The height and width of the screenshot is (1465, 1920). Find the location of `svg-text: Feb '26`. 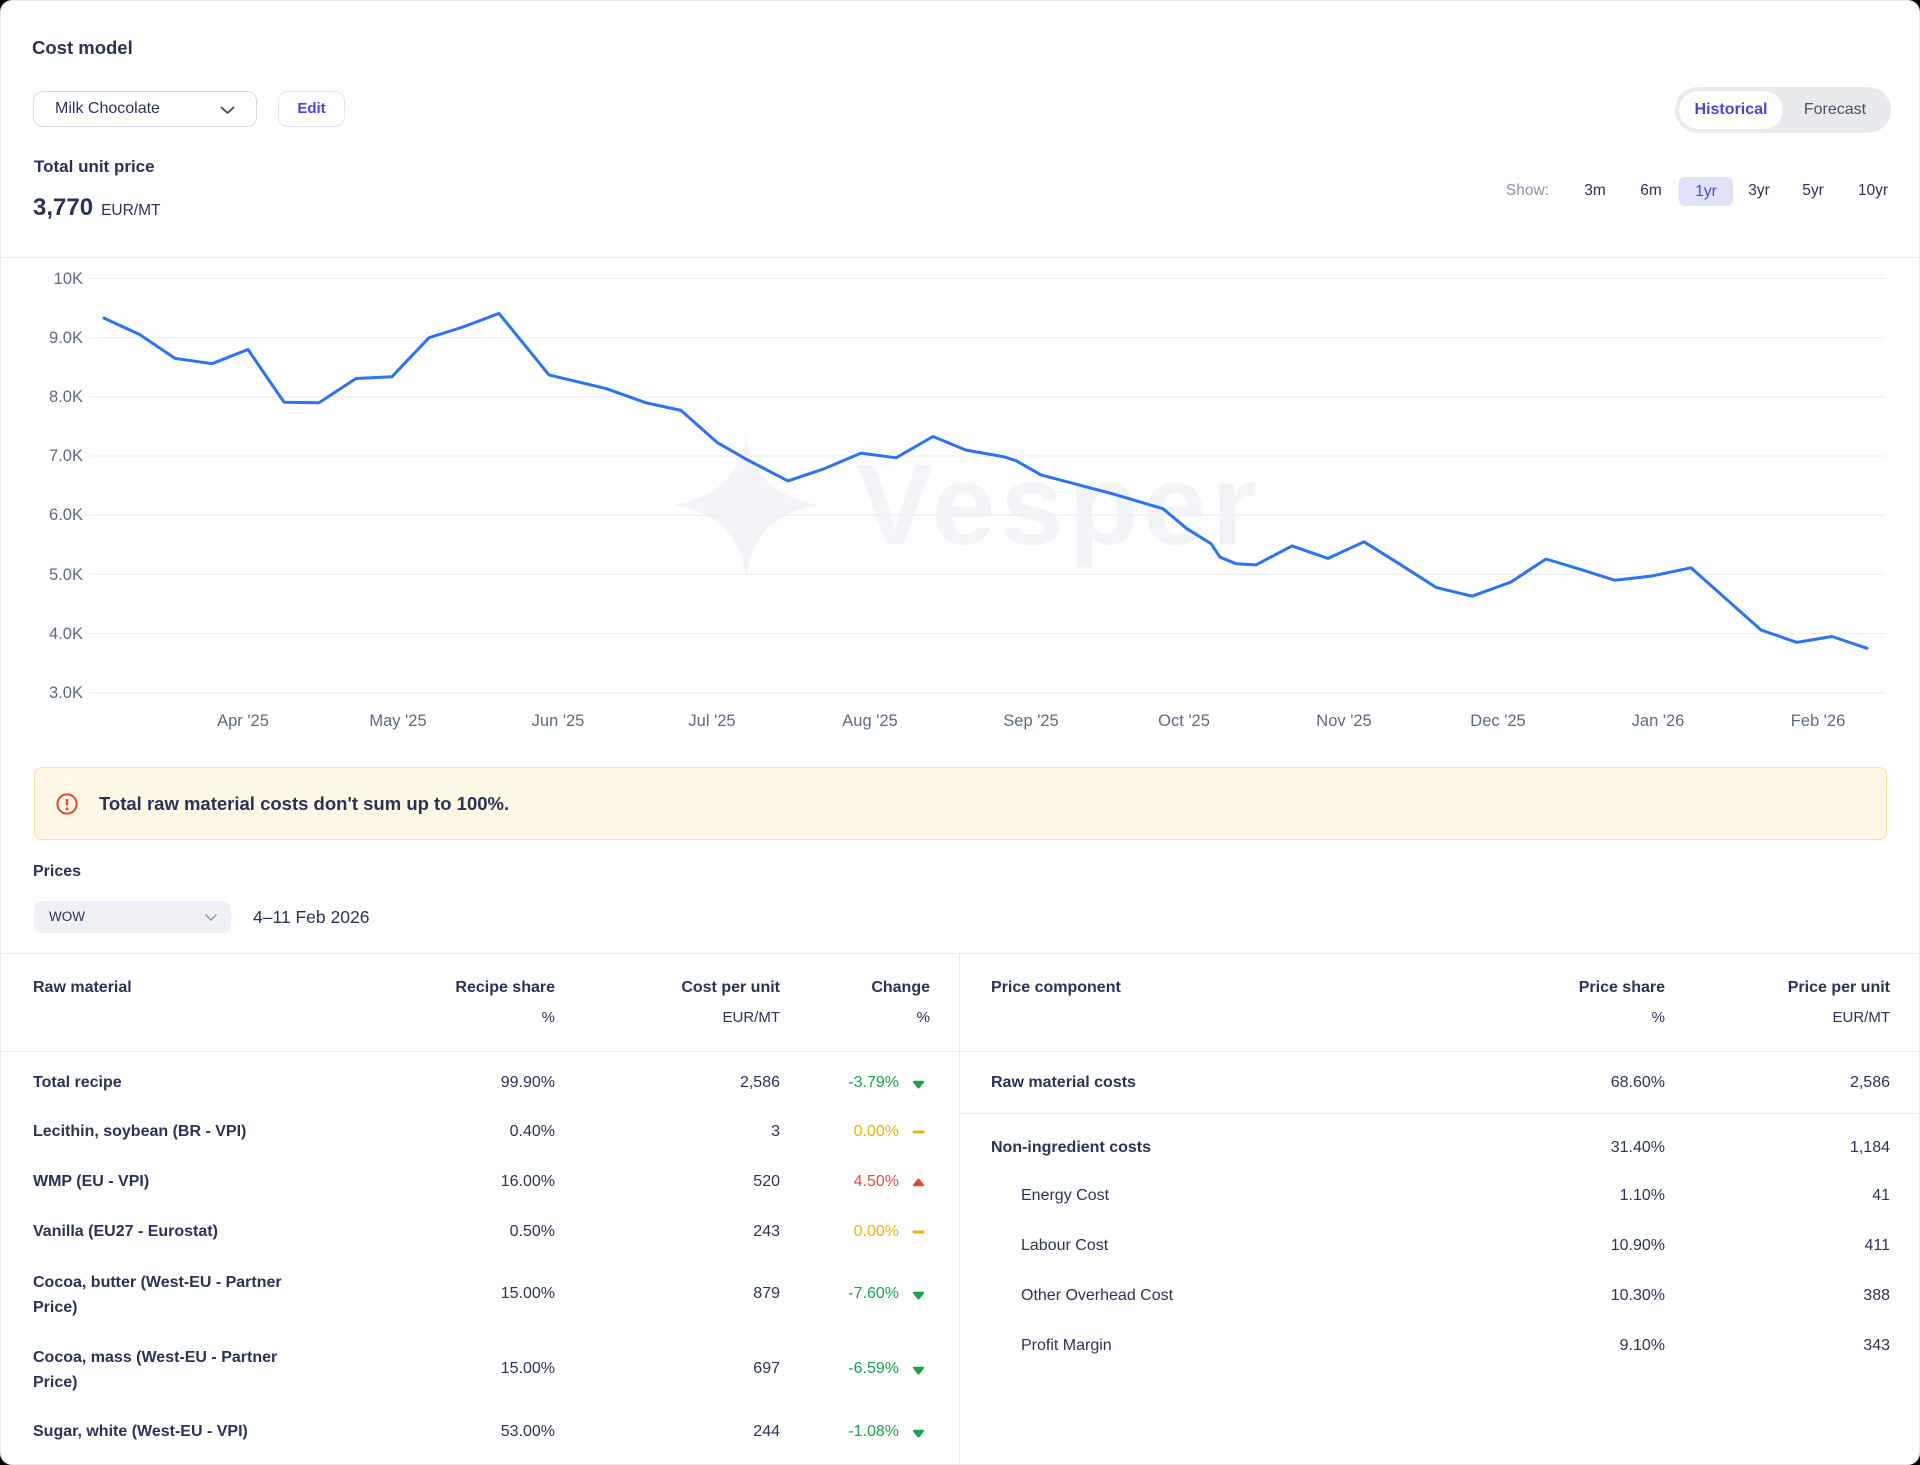

svg-text: Feb '26 is located at coordinates (1818, 721).